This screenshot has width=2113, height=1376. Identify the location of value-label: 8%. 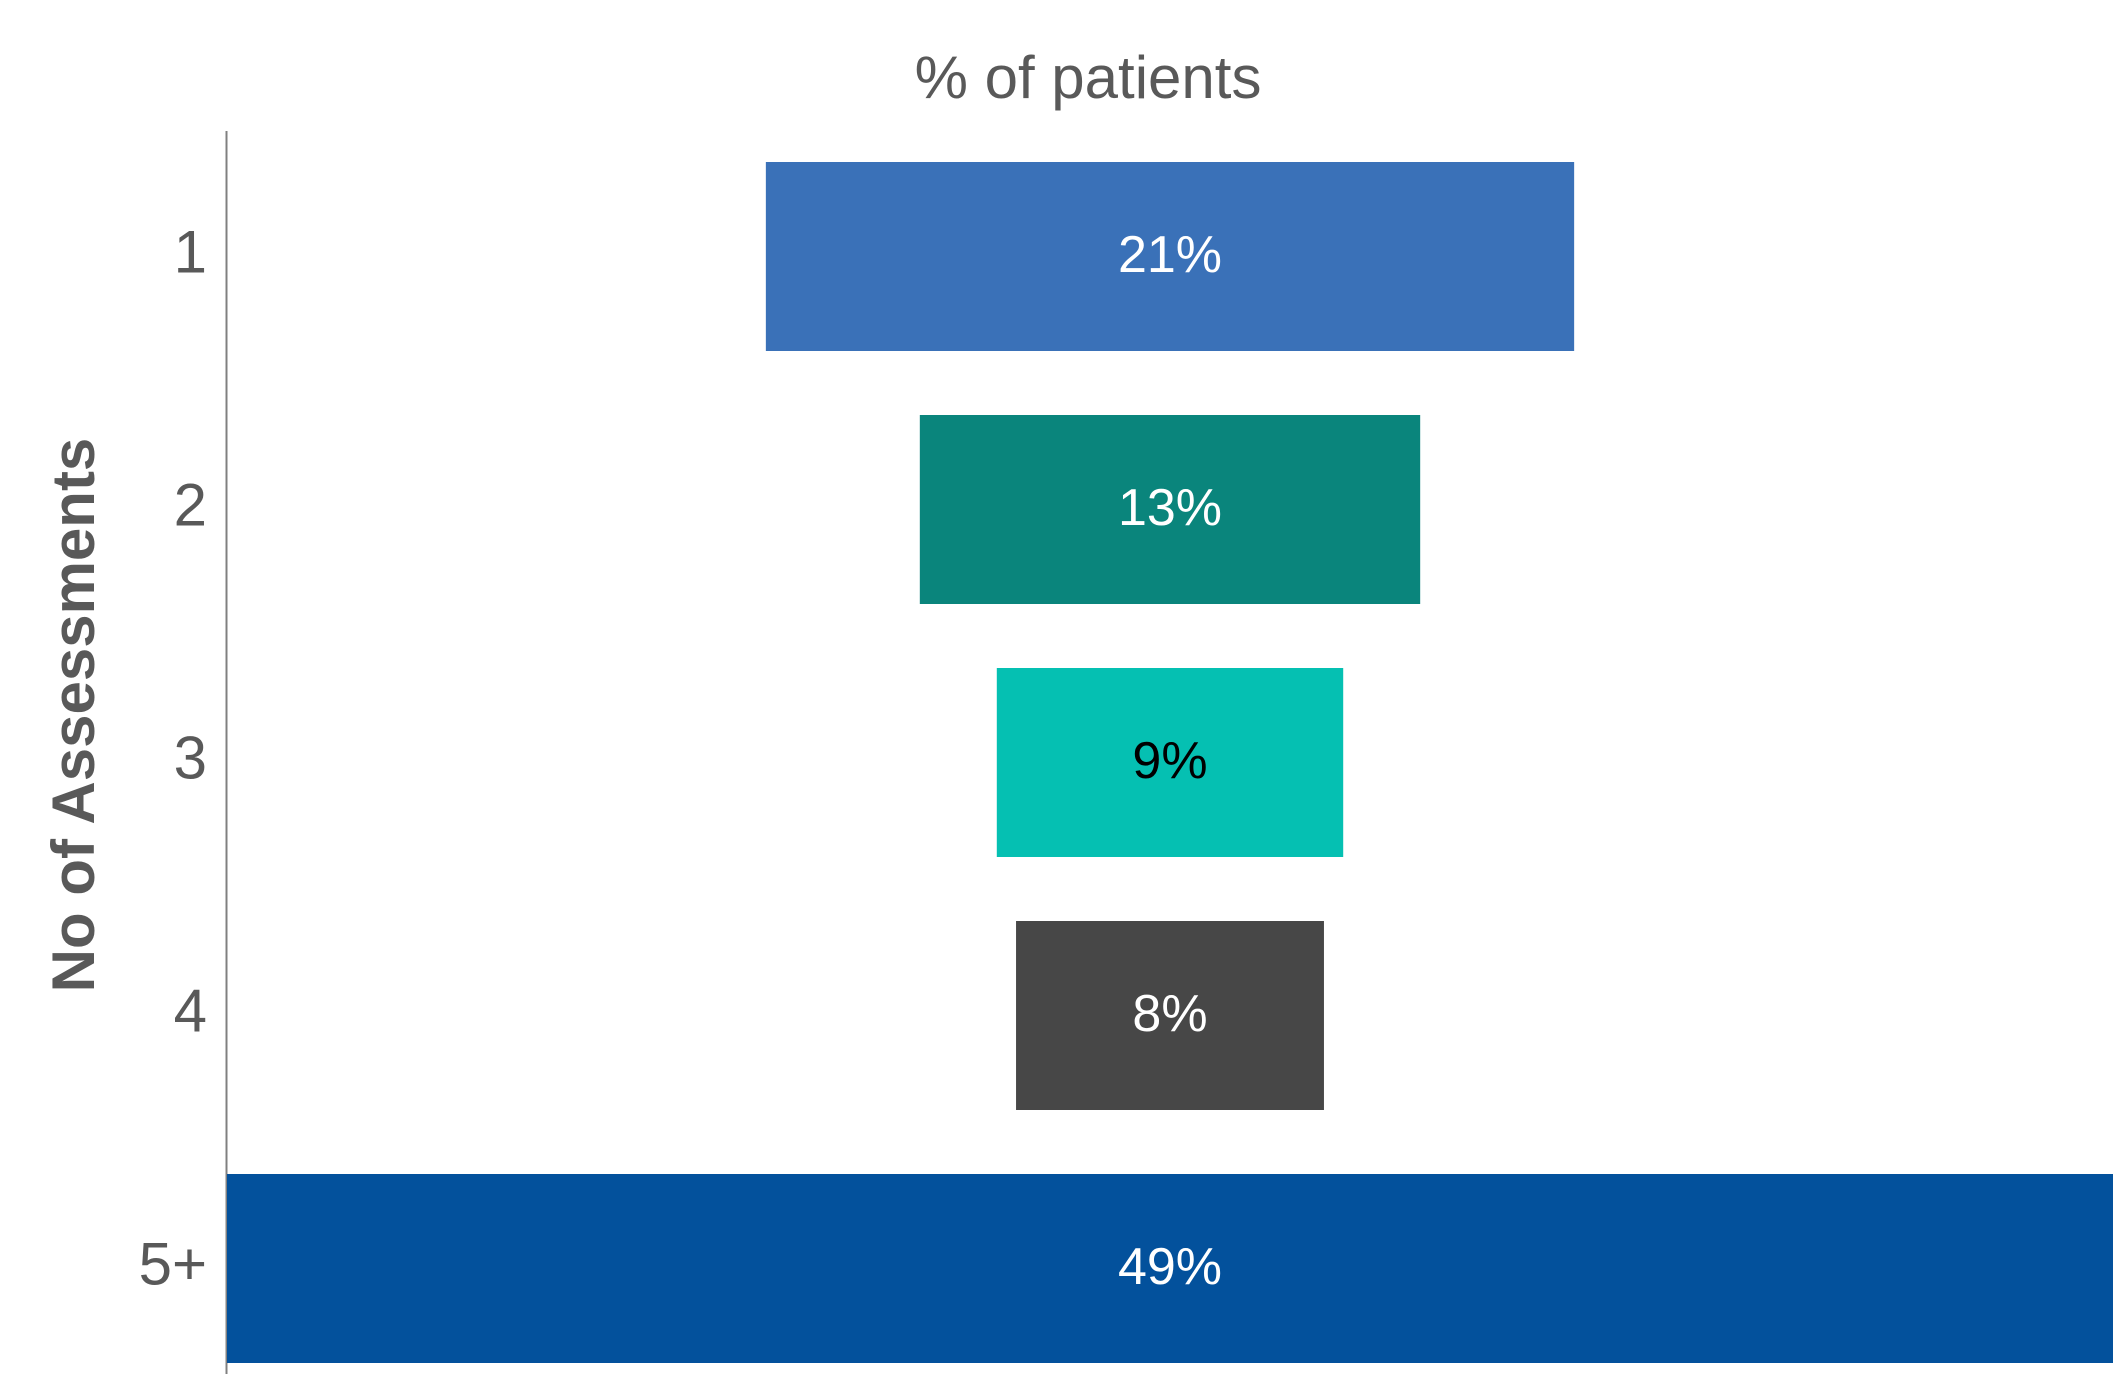
(1169, 1014).